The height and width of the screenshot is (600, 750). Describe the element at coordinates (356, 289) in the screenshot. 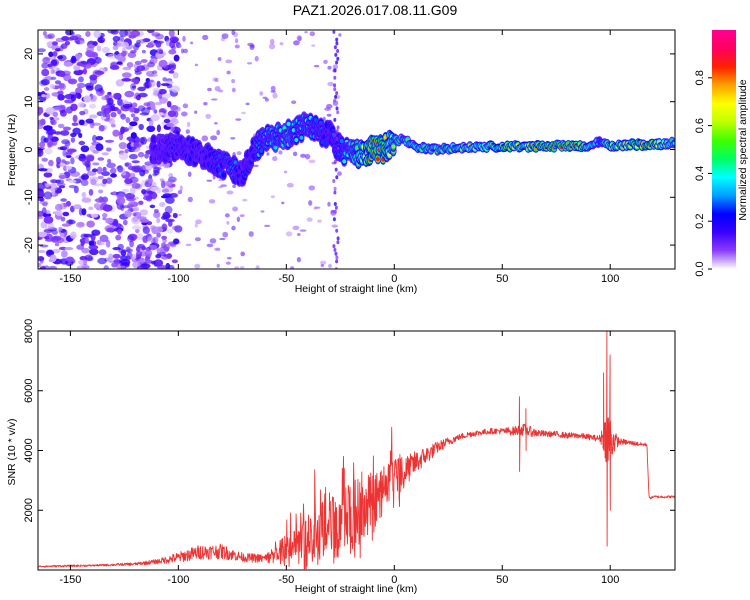

I see `spectrogram-x-label: Height of straight line (km)` at that location.